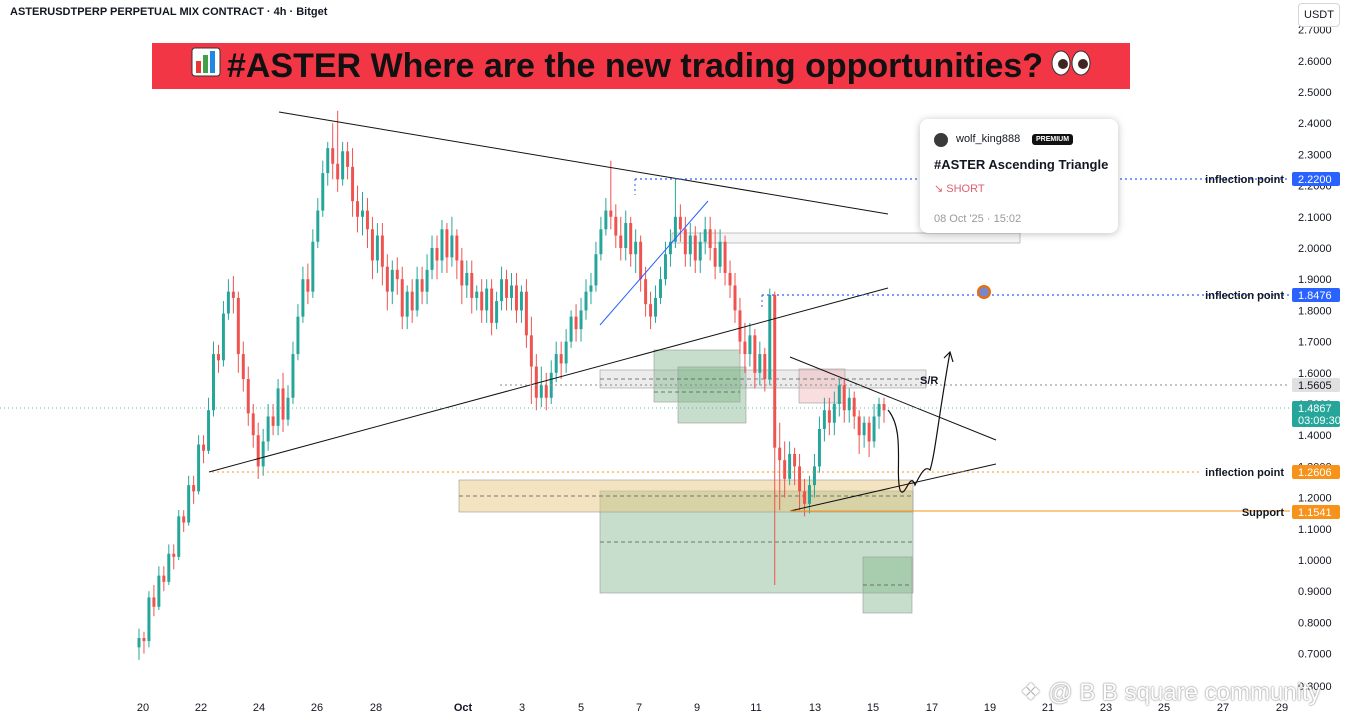 Image resolution: width=1354 pixels, height=723 pixels. I want to click on y-tick-label: 0.9000, so click(1315, 592).